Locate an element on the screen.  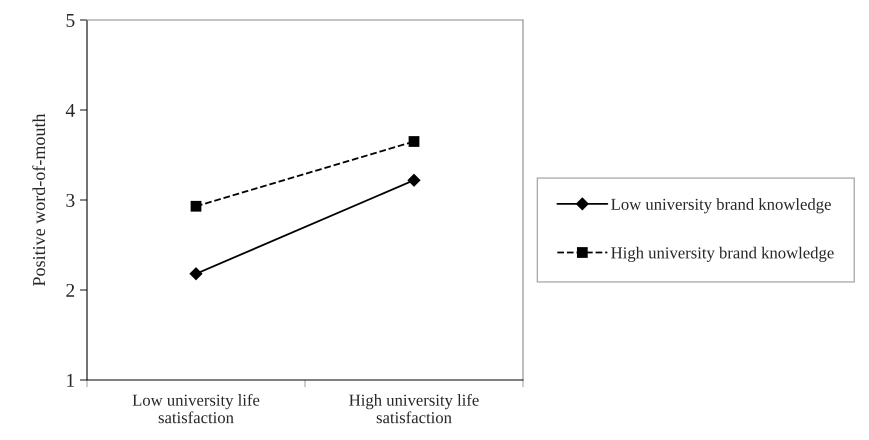
legend-label: High university brand knowledge is located at coordinates (722, 254).